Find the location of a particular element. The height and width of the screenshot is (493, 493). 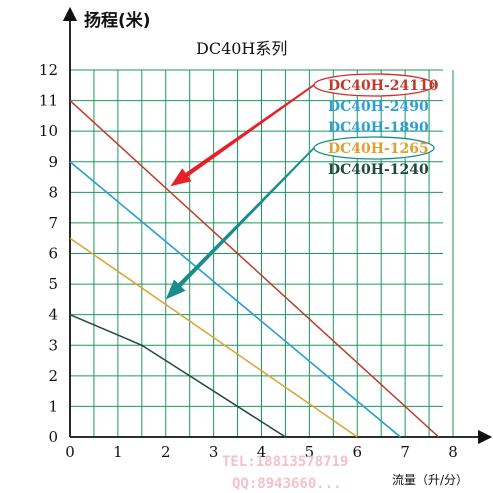

x-tick-label: 6 is located at coordinates (357, 452).